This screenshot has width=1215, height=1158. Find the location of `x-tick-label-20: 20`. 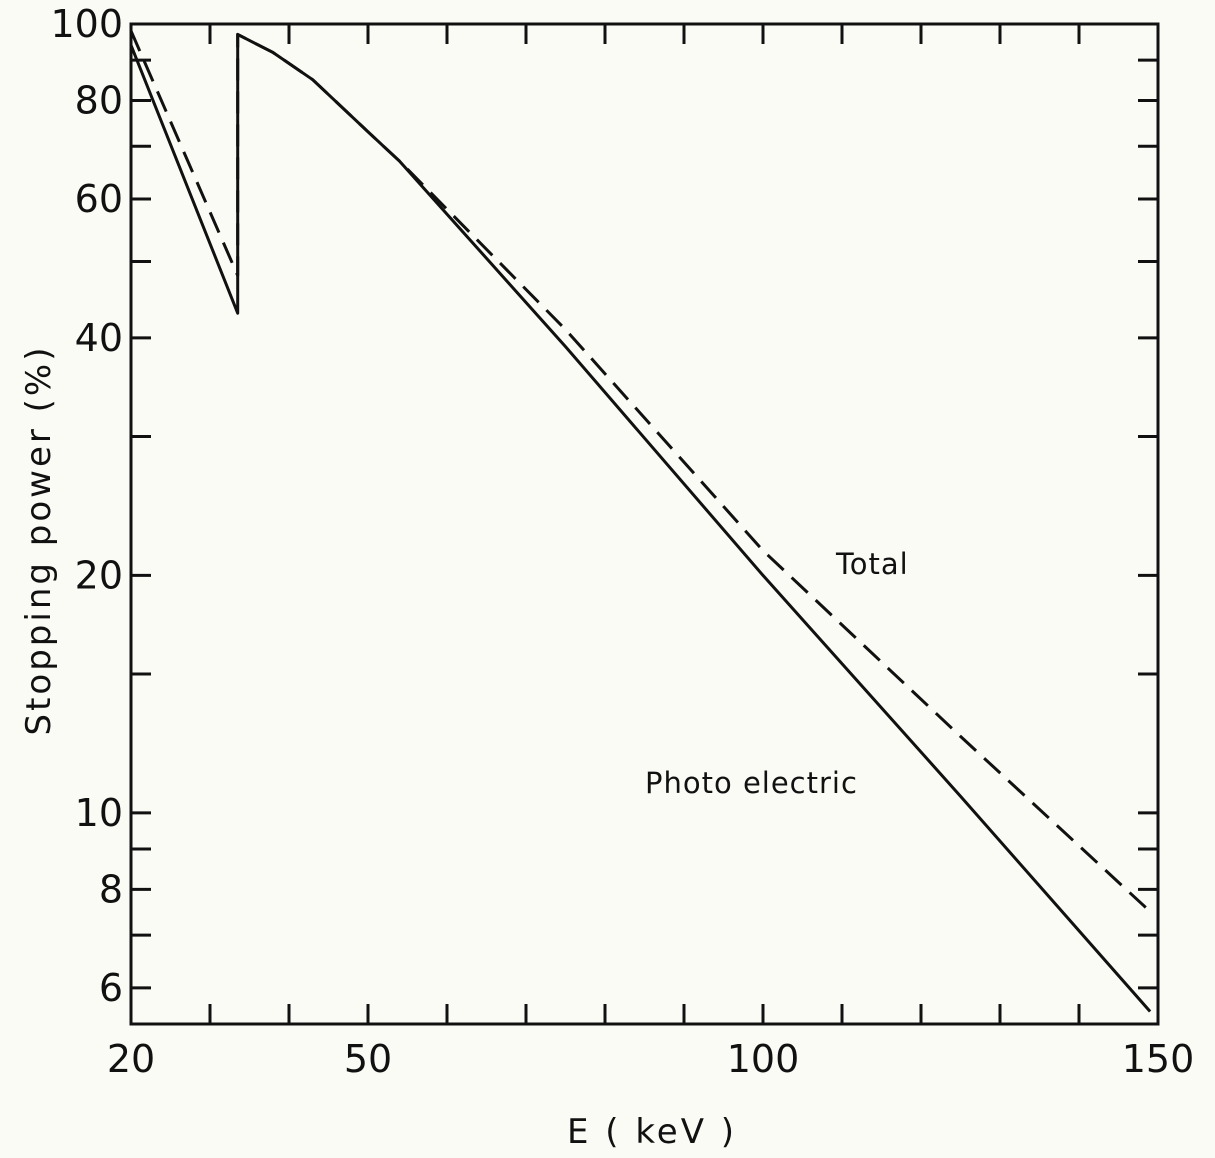

x-tick-label-20: 20 is located at coordinates (131, 1059).